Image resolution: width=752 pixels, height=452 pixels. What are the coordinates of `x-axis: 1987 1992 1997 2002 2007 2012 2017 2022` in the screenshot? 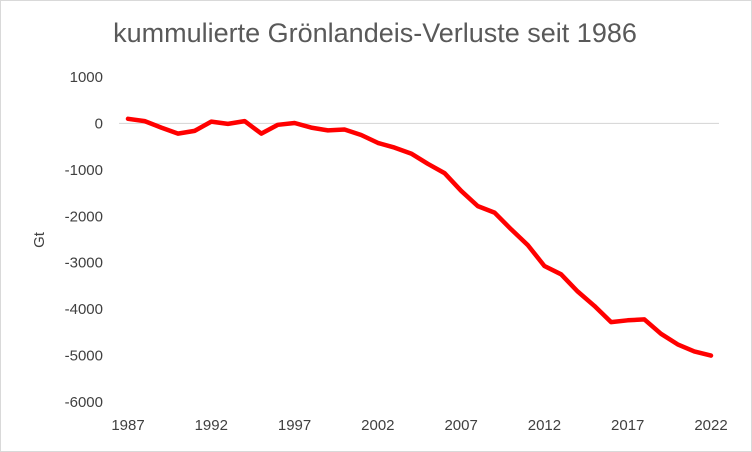 It's located at (419, 425).